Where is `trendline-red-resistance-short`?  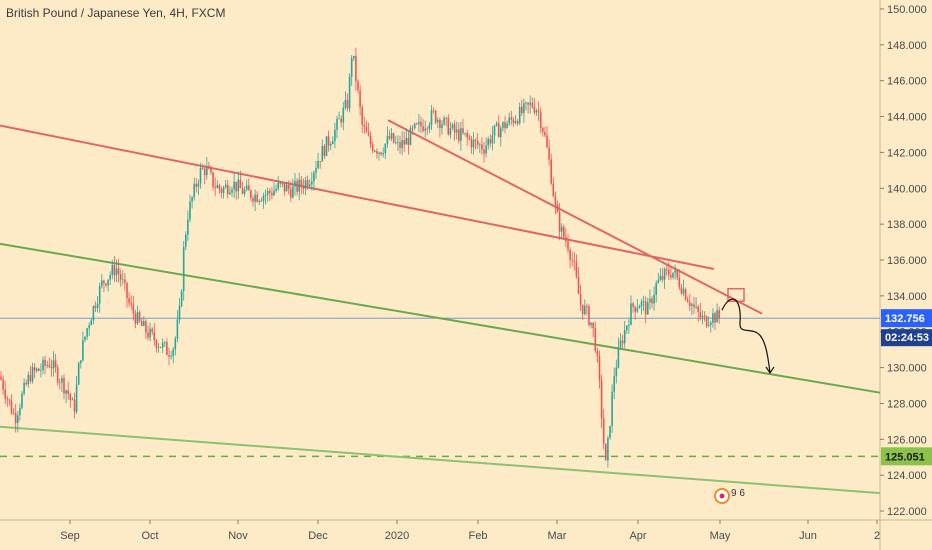 trendline-red-resistance-short is located at coordinates (575, 217).